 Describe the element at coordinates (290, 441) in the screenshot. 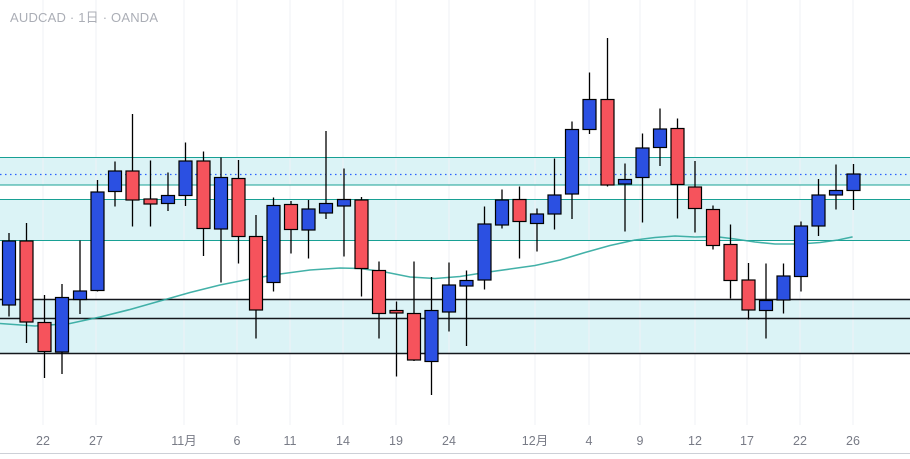

I see `time-axis-label: 11` at that location.